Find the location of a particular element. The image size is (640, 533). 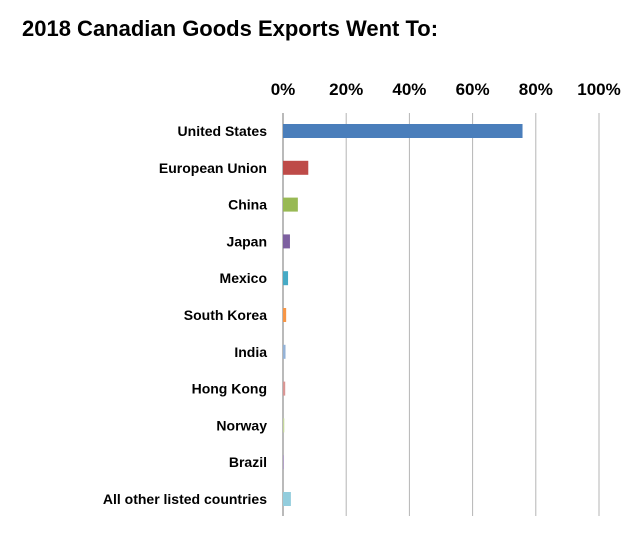

category-label: China is located at coordinates (247, 205).